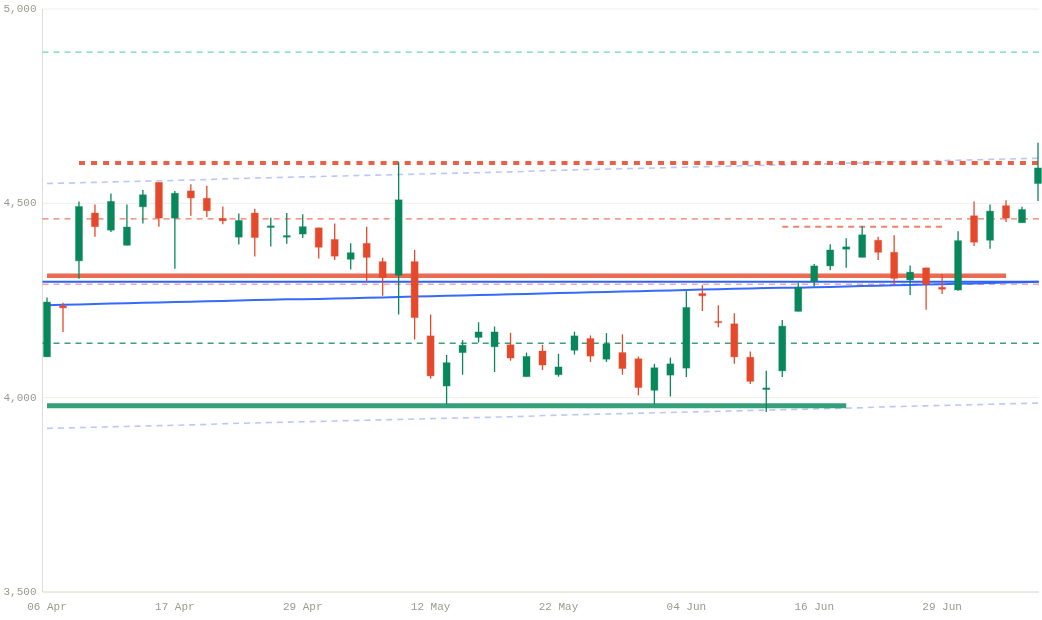 This screenshot has width=1042, height=620. Describe the element at coordinates (686, 607) in the screenshot. I see `x-tick-label: 04 Jun` at that location.